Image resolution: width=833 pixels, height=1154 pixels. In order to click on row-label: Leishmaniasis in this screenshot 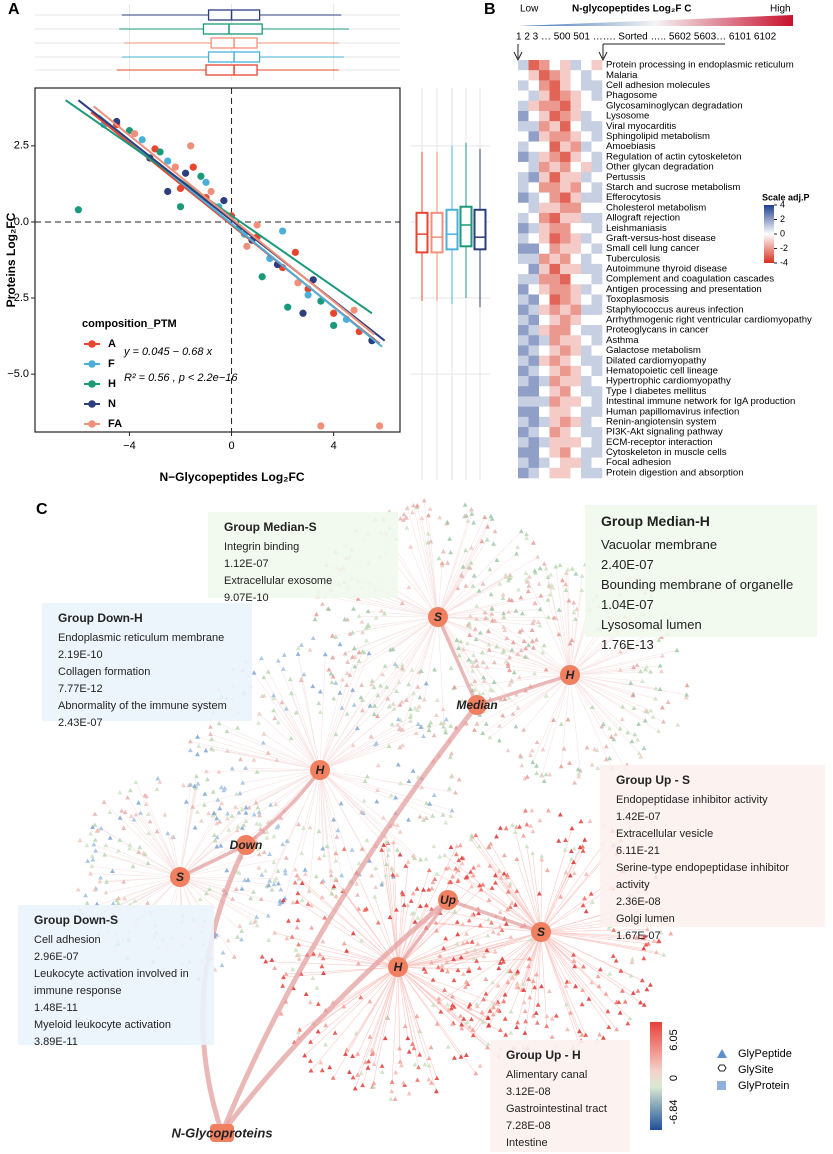, I will do `click(636, 228)`.